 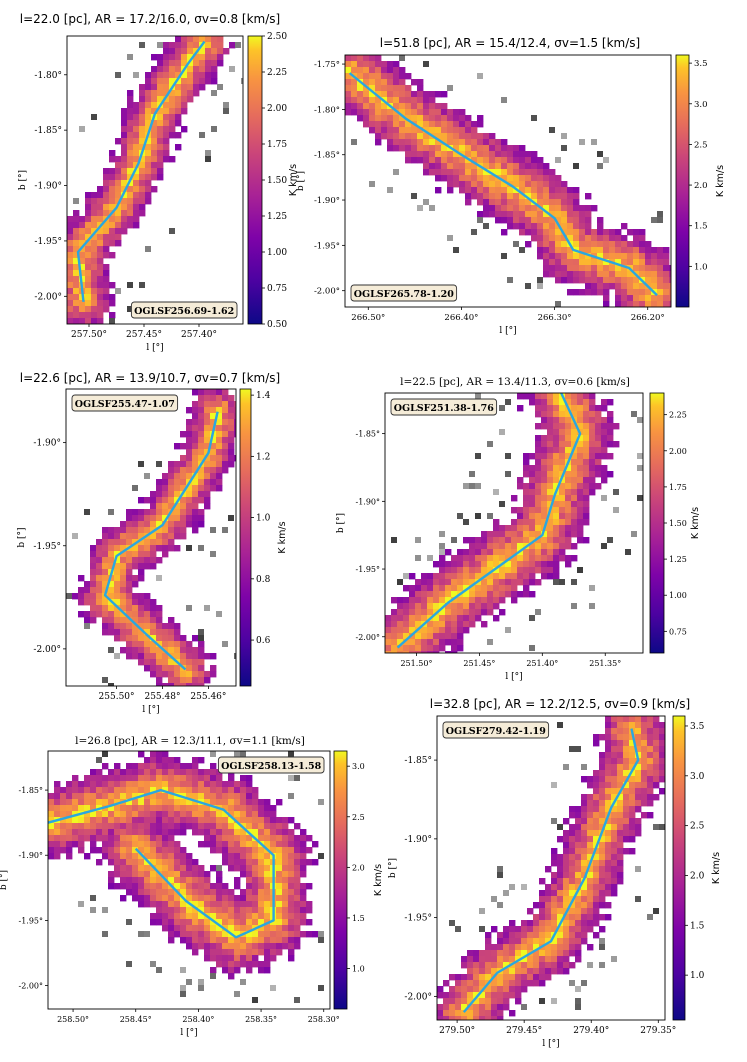 I want to click on plot-frame, so click(x=551, y=868).